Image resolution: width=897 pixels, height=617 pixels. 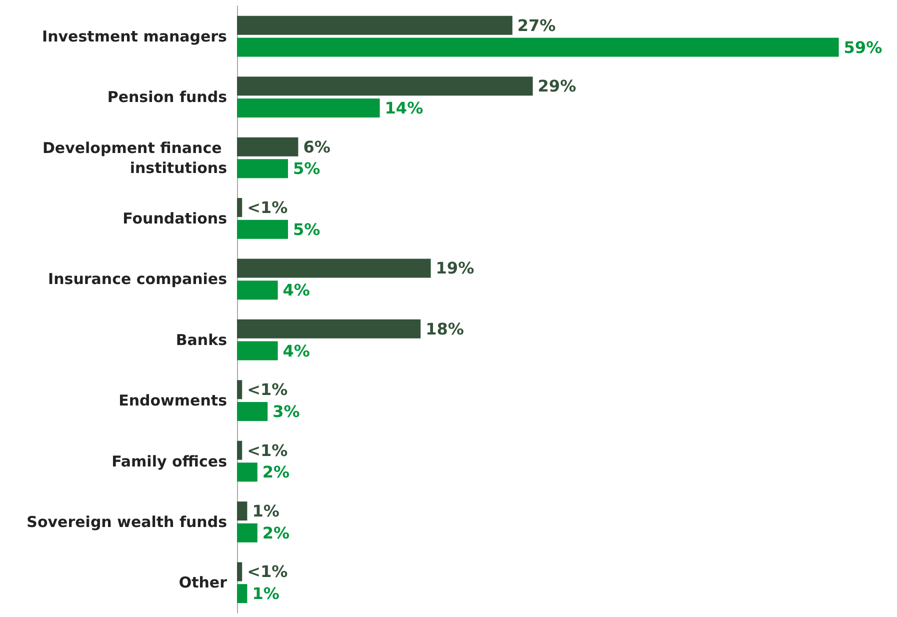 I want to click on data-label: 18%, so click(x=445, y=328).